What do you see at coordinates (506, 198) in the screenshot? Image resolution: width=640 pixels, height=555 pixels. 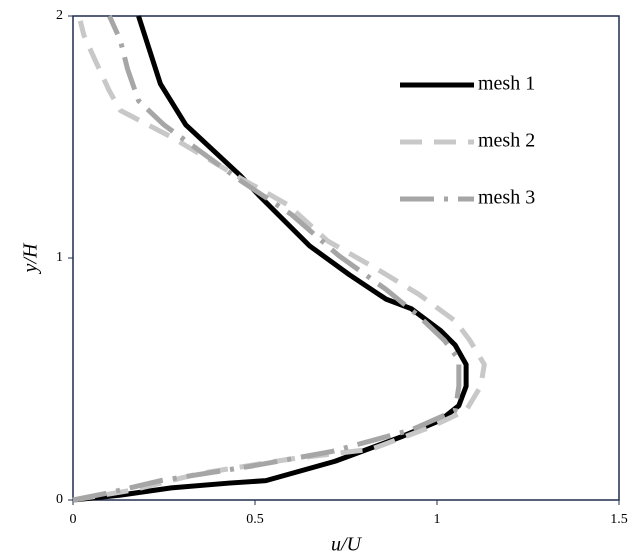 I see `legend-label: mesh 3` at bounding box center [506, 198].